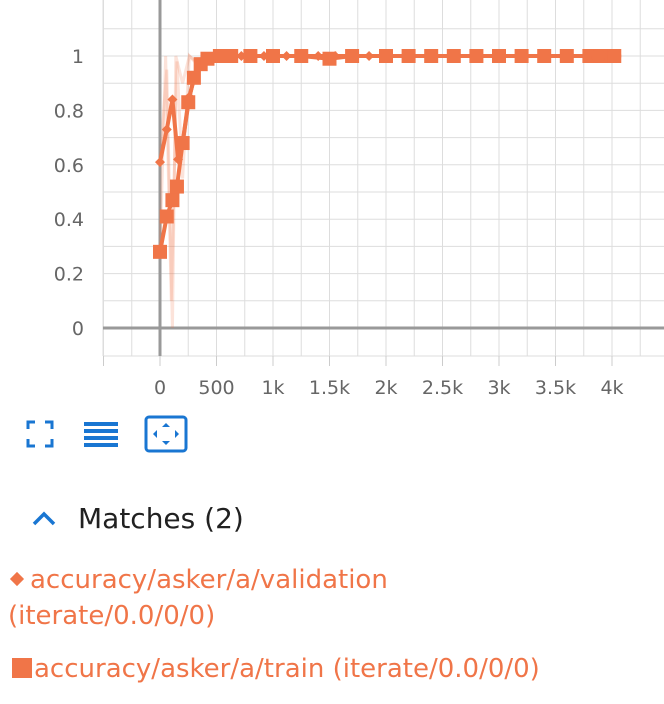 This screenshot has width=664, height=704. Describe the element at coordinates (69, 220) in the screenshot. I see `y-tick-label: 0.4` at that location.